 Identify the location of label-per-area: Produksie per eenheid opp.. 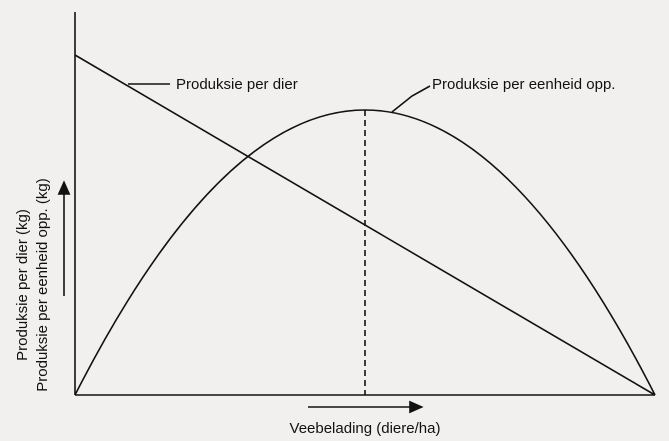
(523, 84).